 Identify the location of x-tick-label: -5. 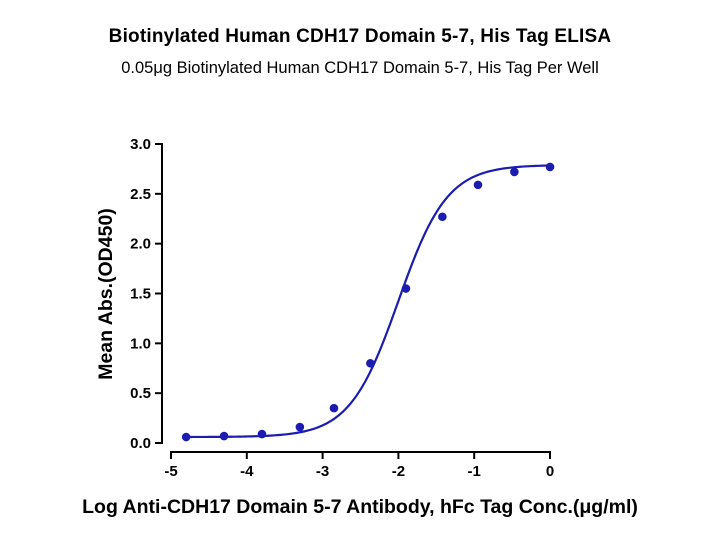
(170, 471).